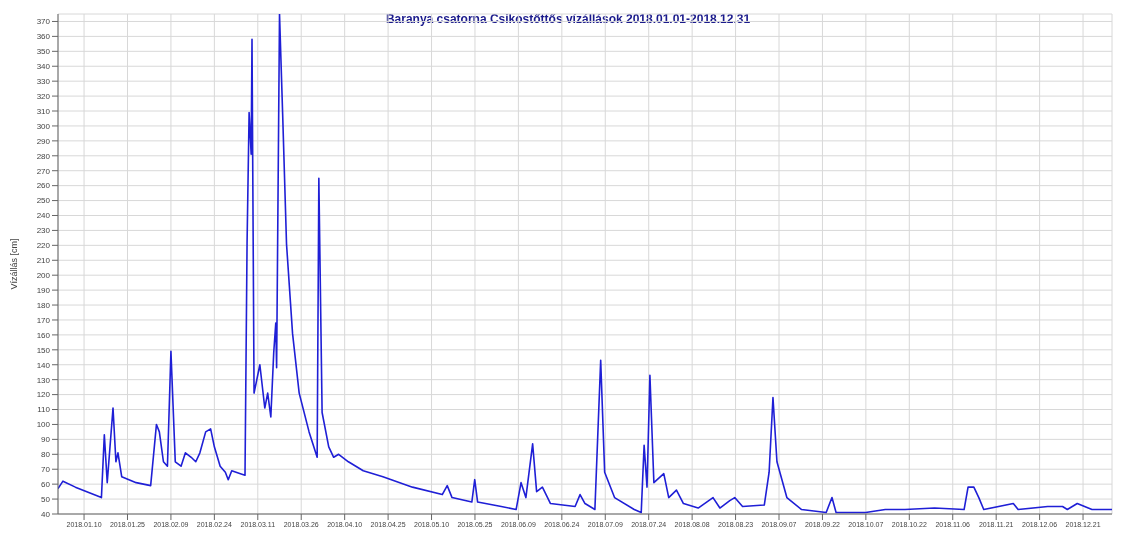 This screenshot has height=540, width=1136. What do you see at coordinates (43, 171) in the screenshot?
I see `y-tick-label: 270` at bounding box center [43, 171].